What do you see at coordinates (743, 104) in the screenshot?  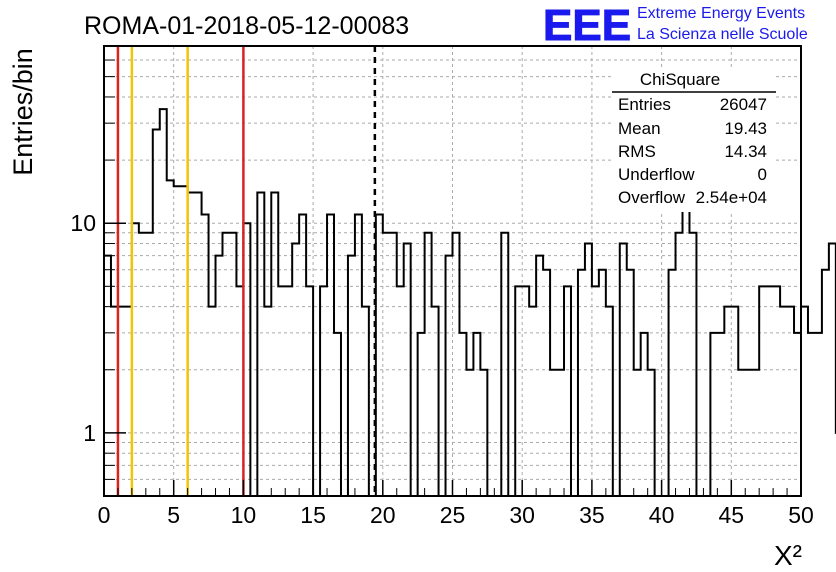 I see `stats-entries-value: 26047` at bounding box center [743, 104].